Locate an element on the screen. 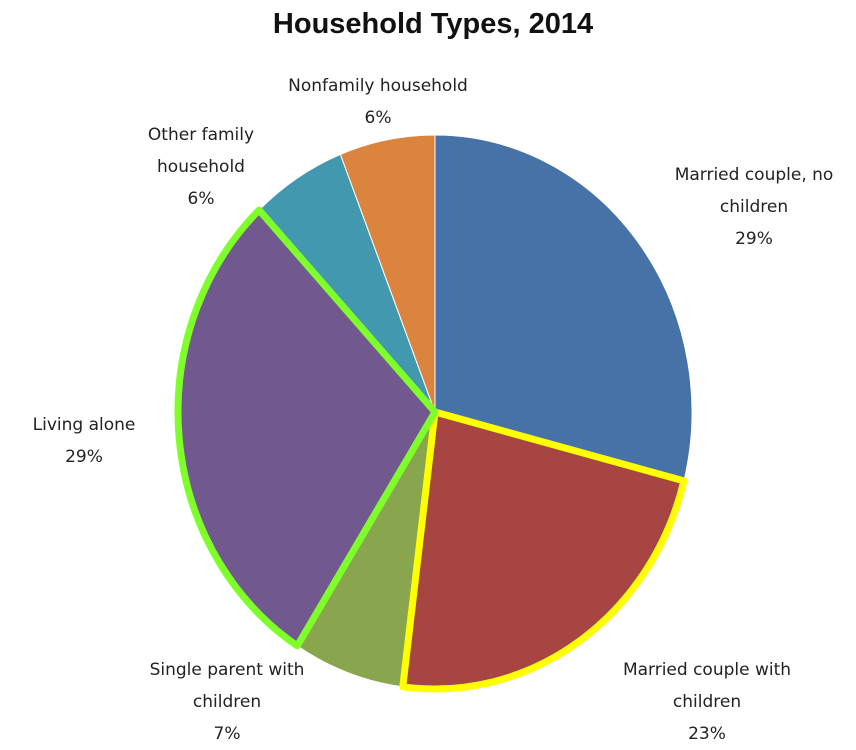  slice-label: Married couple, no children is located at coordinates (754, 191).